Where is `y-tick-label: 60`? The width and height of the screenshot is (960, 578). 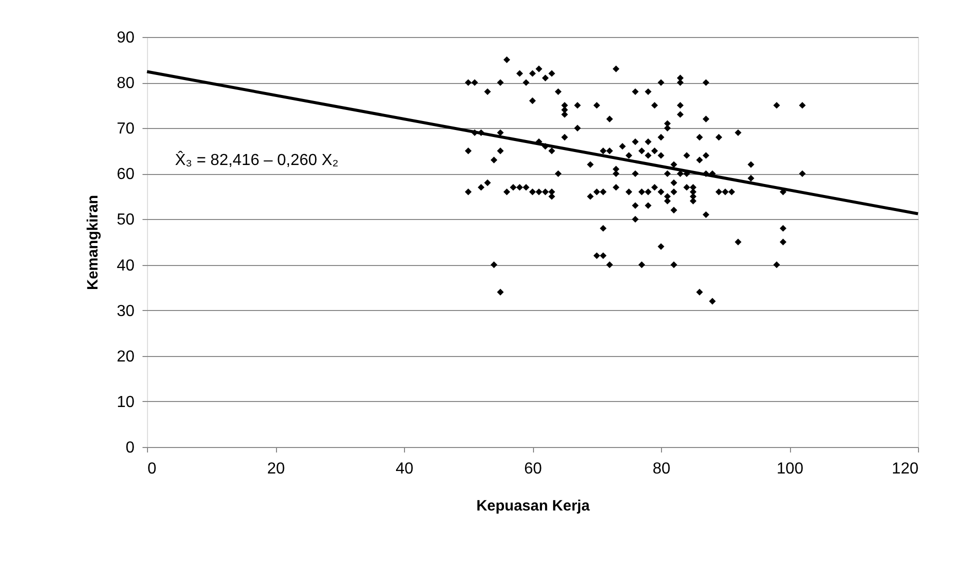 y-tick-label: 60 is located at coordinates (125, 175).